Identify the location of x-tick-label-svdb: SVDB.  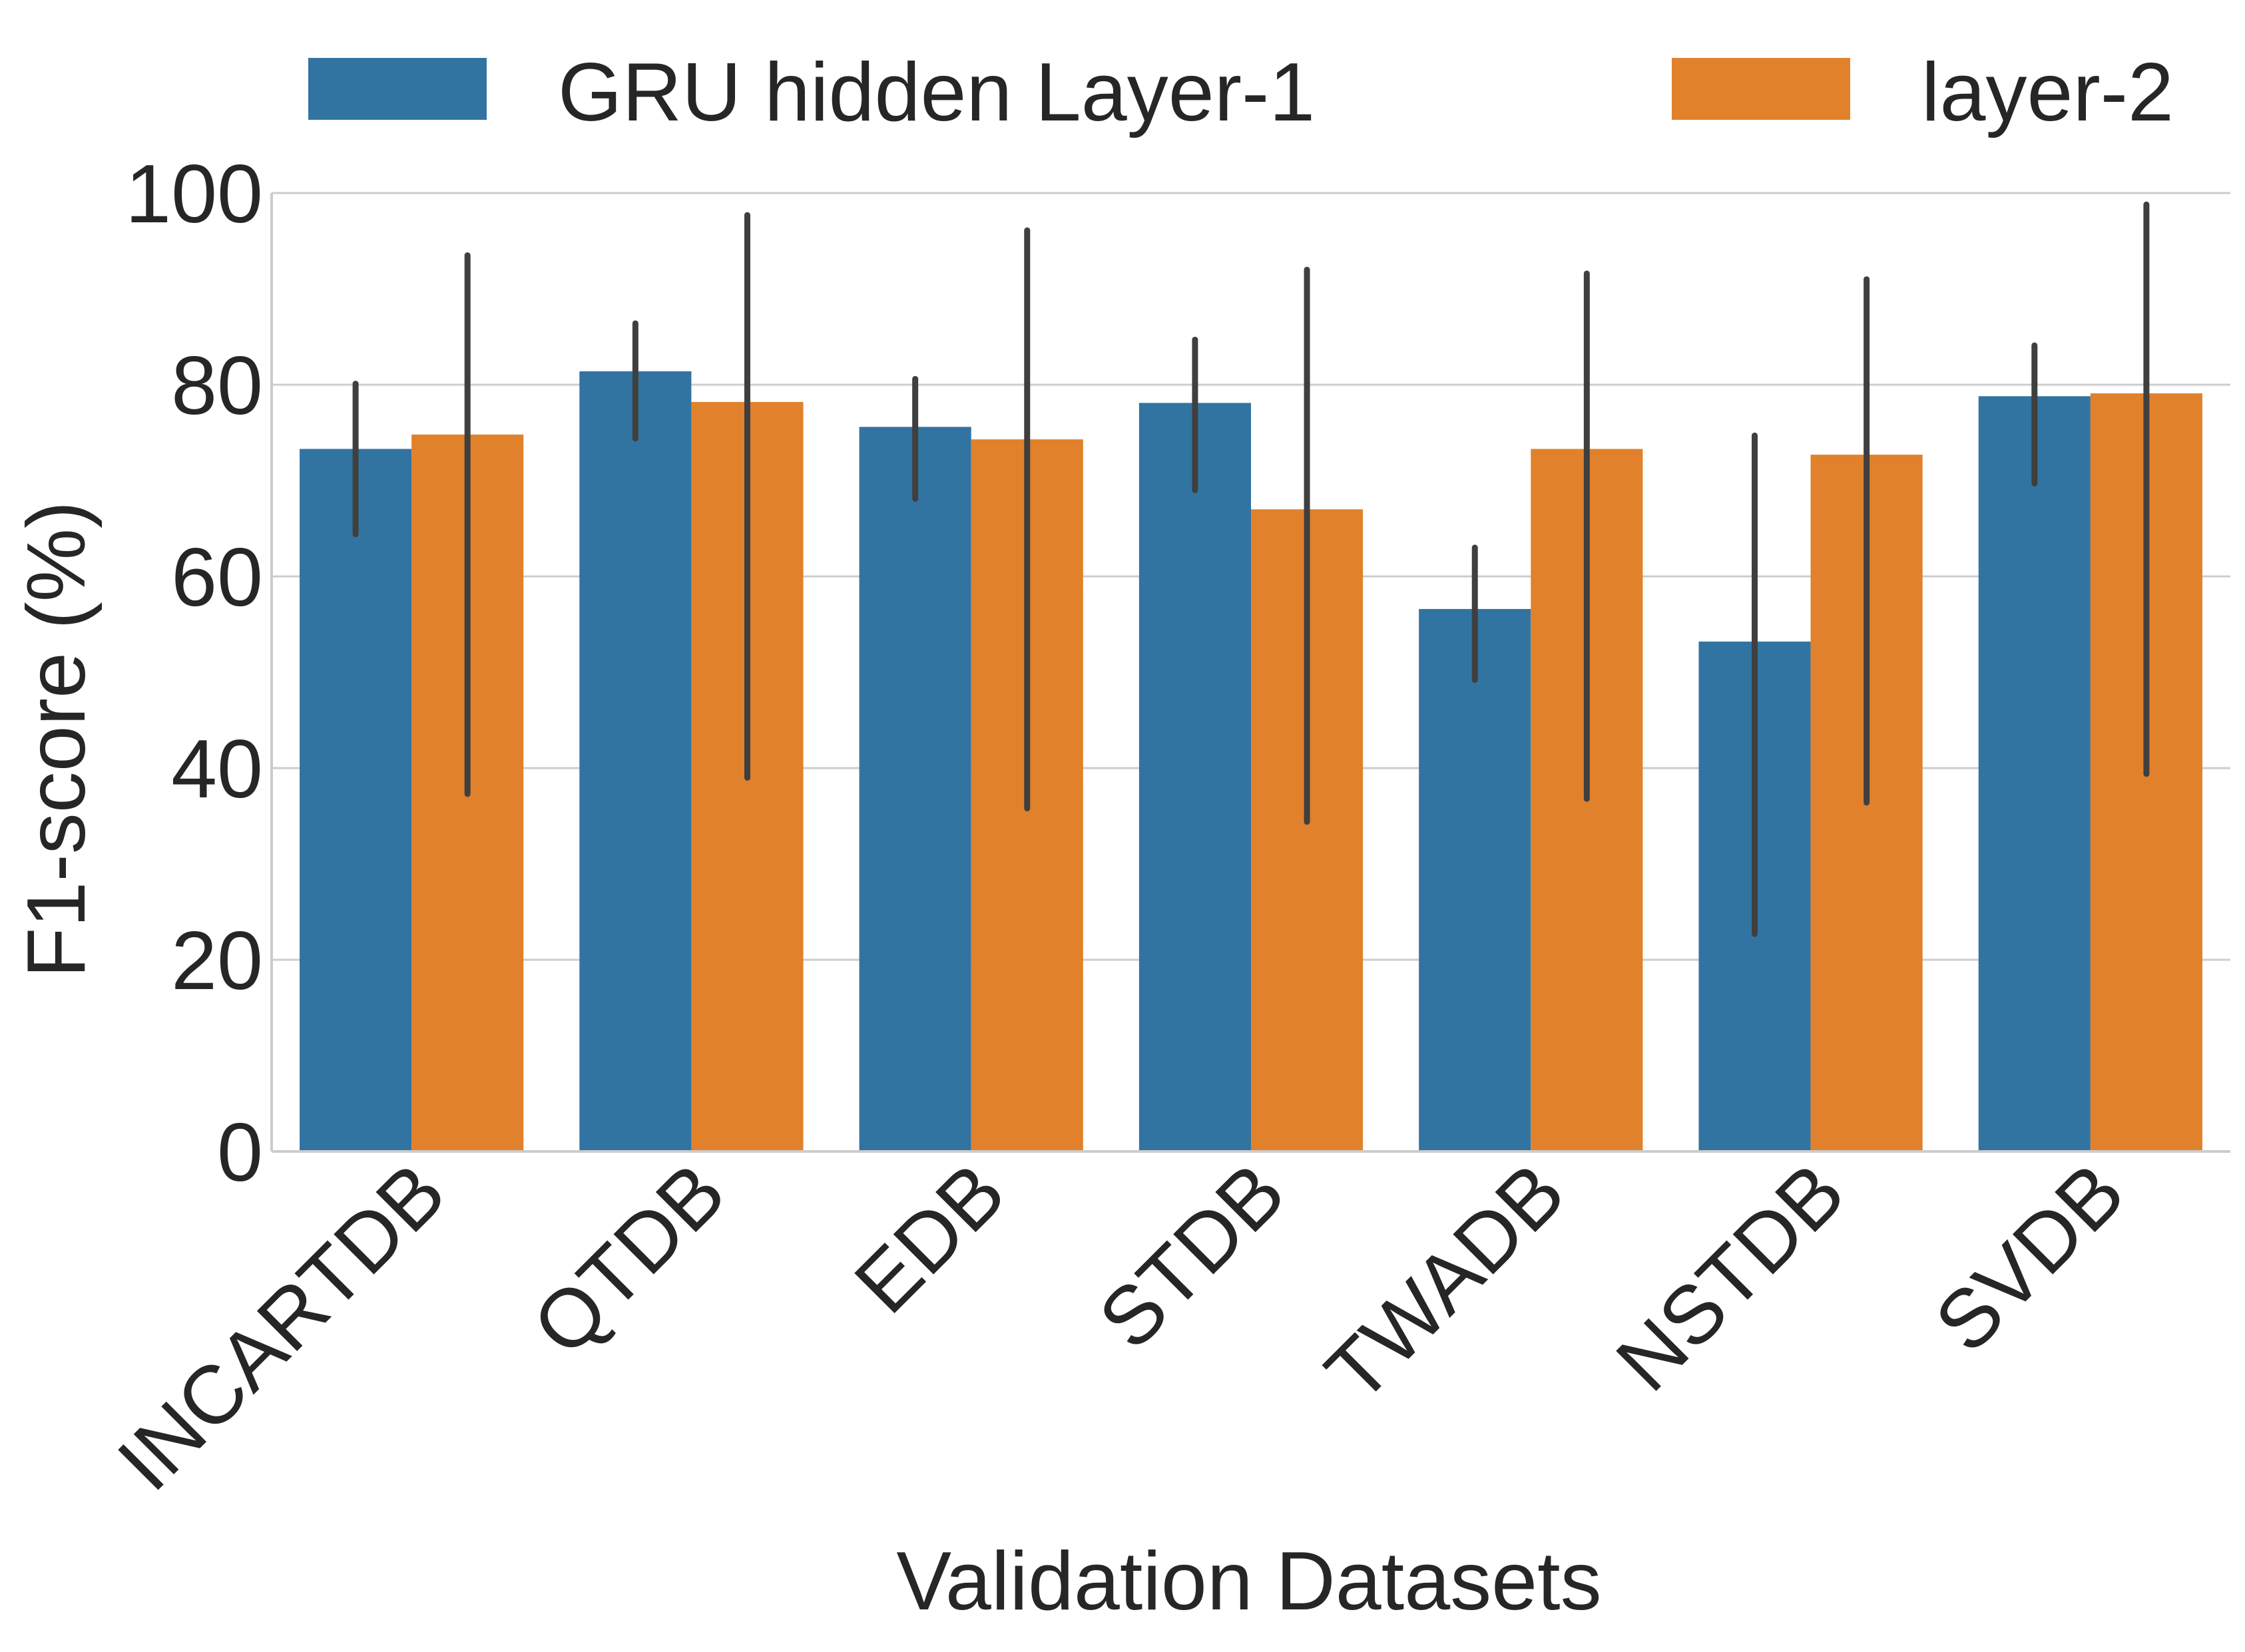
(2030, 1258).